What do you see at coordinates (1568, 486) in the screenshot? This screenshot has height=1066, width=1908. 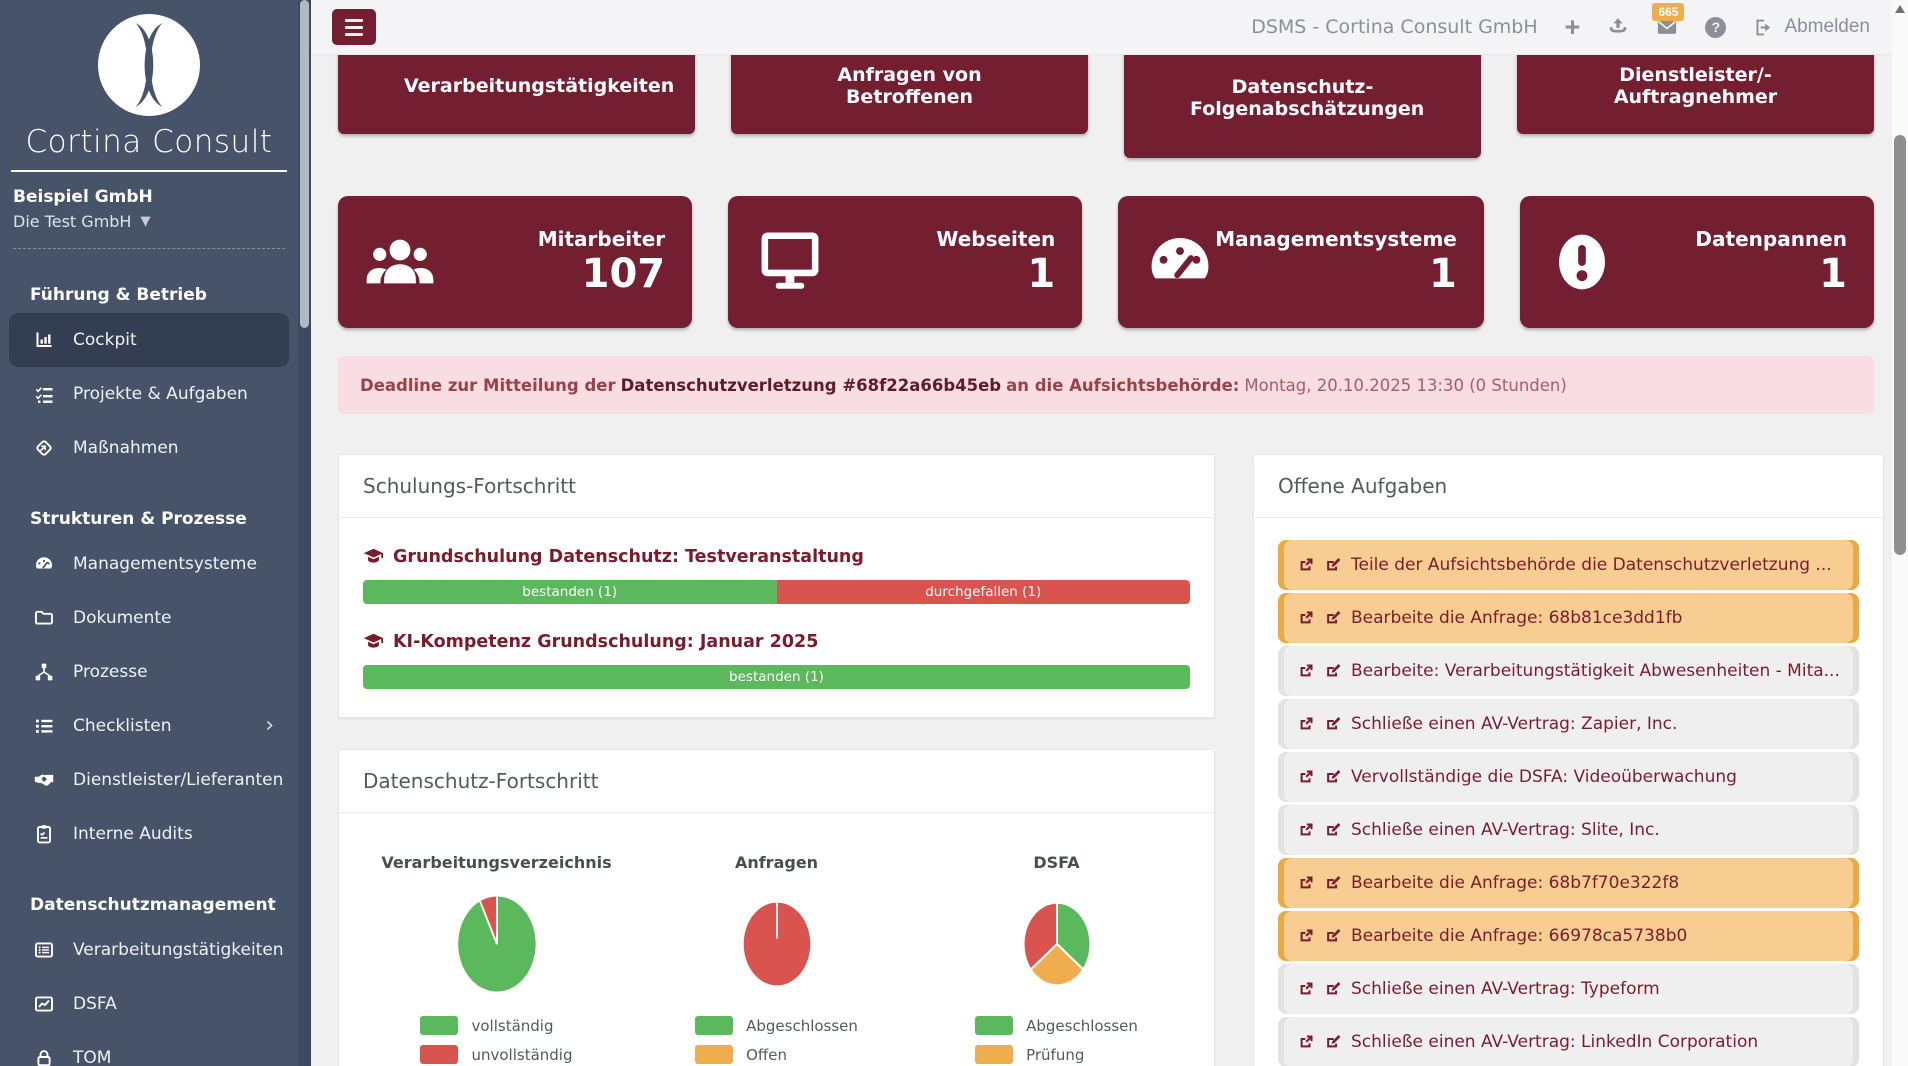 I see `tasks-panel-title: Offene Aufgaben` at bounding box center [1568, 486].